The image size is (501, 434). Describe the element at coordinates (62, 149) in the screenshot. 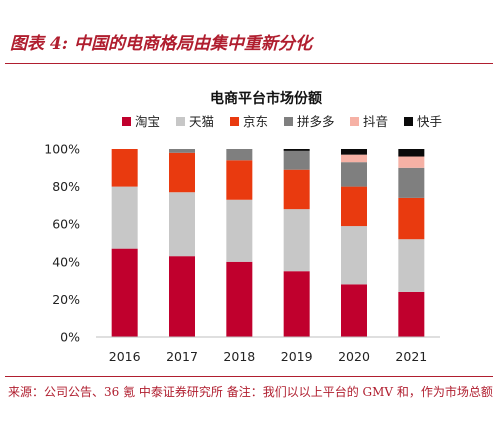

I see `y-tick-label: 100%` at that location.